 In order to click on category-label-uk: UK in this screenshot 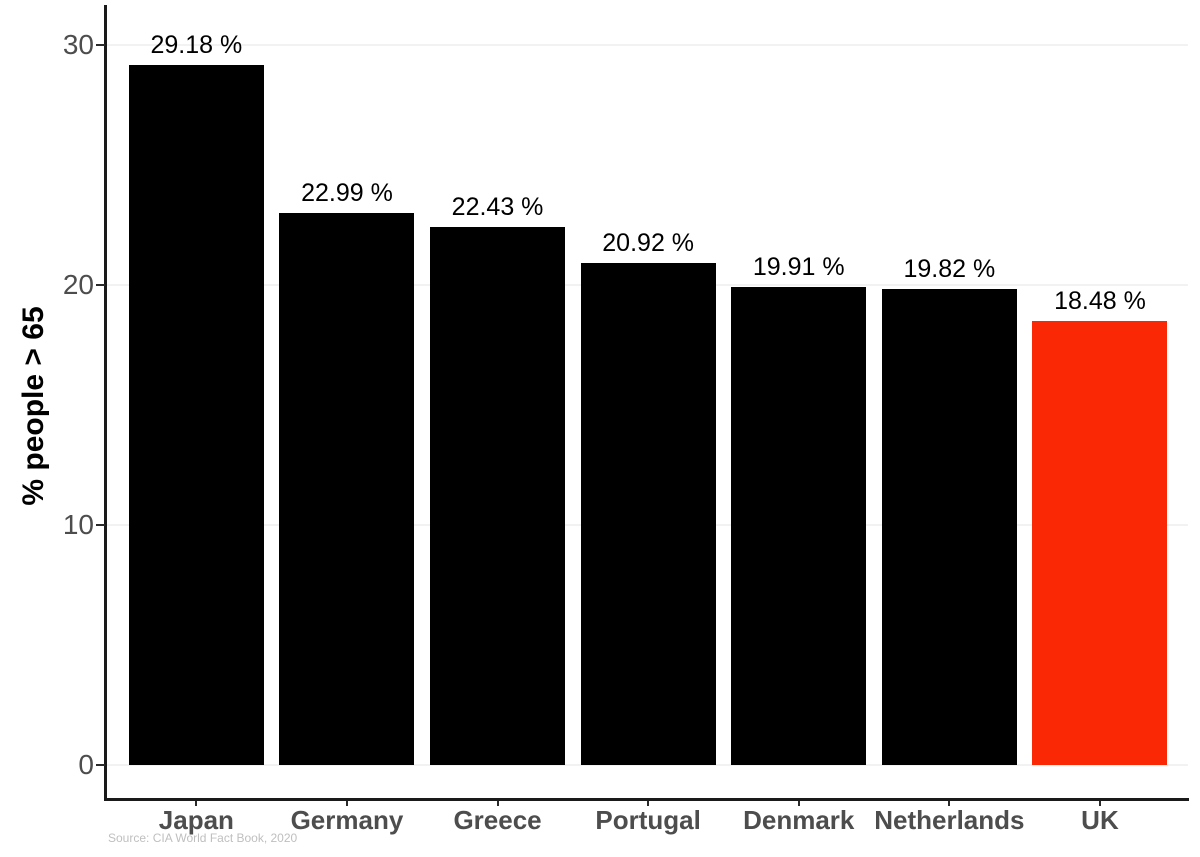, I will do `click(1100, 820)`.